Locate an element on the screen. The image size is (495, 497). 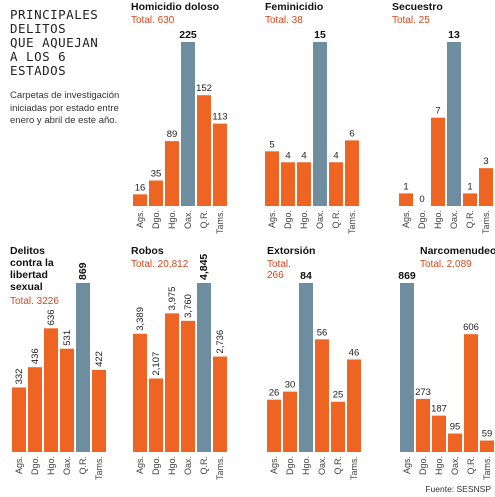
panel-title: libertad is located at coordinates (29, 275).